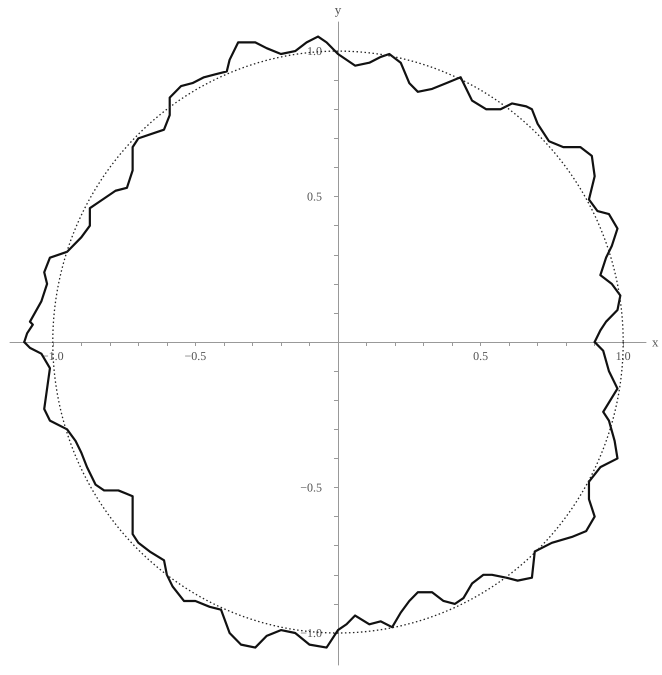 The image size is (662, 675). What do you see at coordinates (480, 356) in the screenshot?
I see `x-tick-label: 0.5` at bounding box center [480, 356].